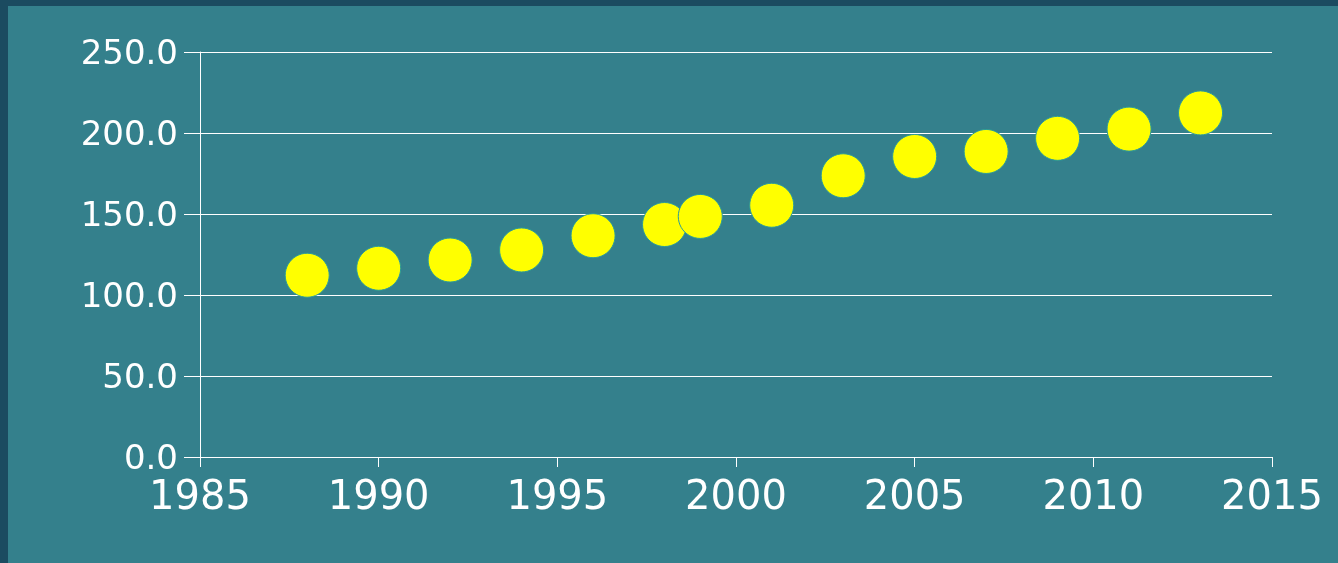 This screenshot has height=563, width=1338. What do you see at coordinates (129, 52) in the screenshot?
I see `y-tick-label: 250.0` at bounding box center [129, 52].